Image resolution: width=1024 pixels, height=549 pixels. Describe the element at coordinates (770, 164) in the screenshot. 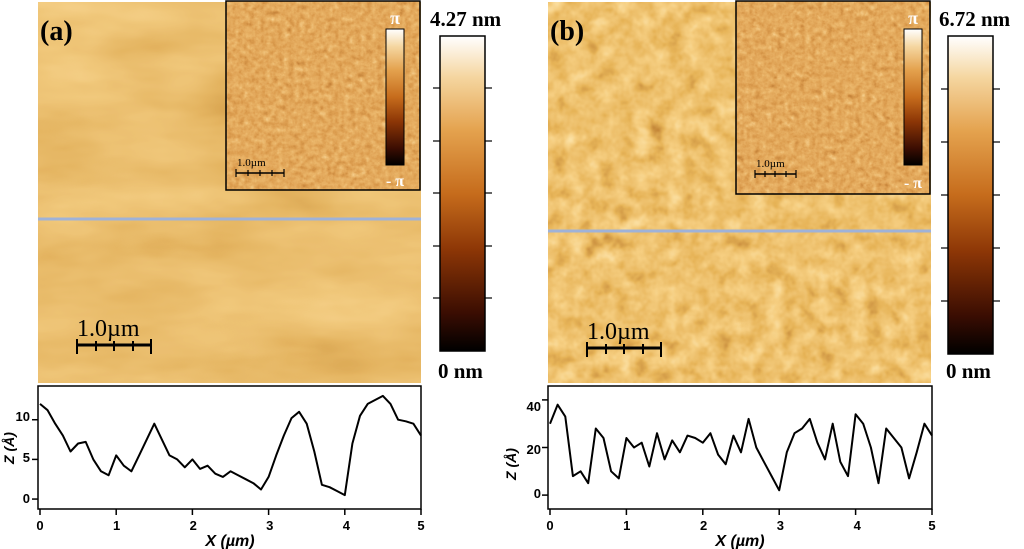

I see `inset-scalebar-label-b: 1.0µm` at that location.